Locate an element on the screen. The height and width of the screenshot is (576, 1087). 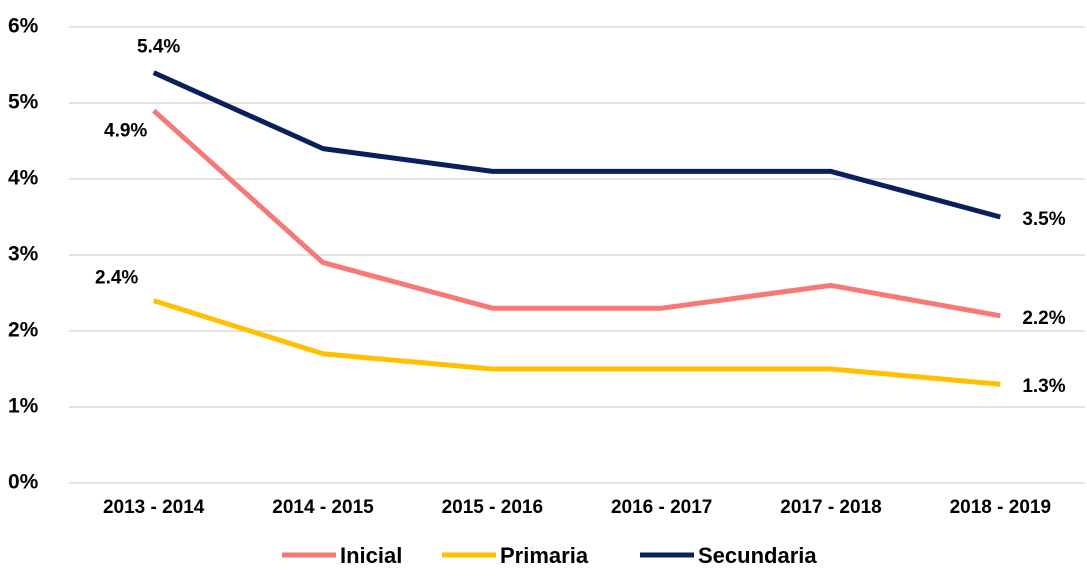
x-tick-label: 2016 - 2017 is located at coordinates (661, 507).